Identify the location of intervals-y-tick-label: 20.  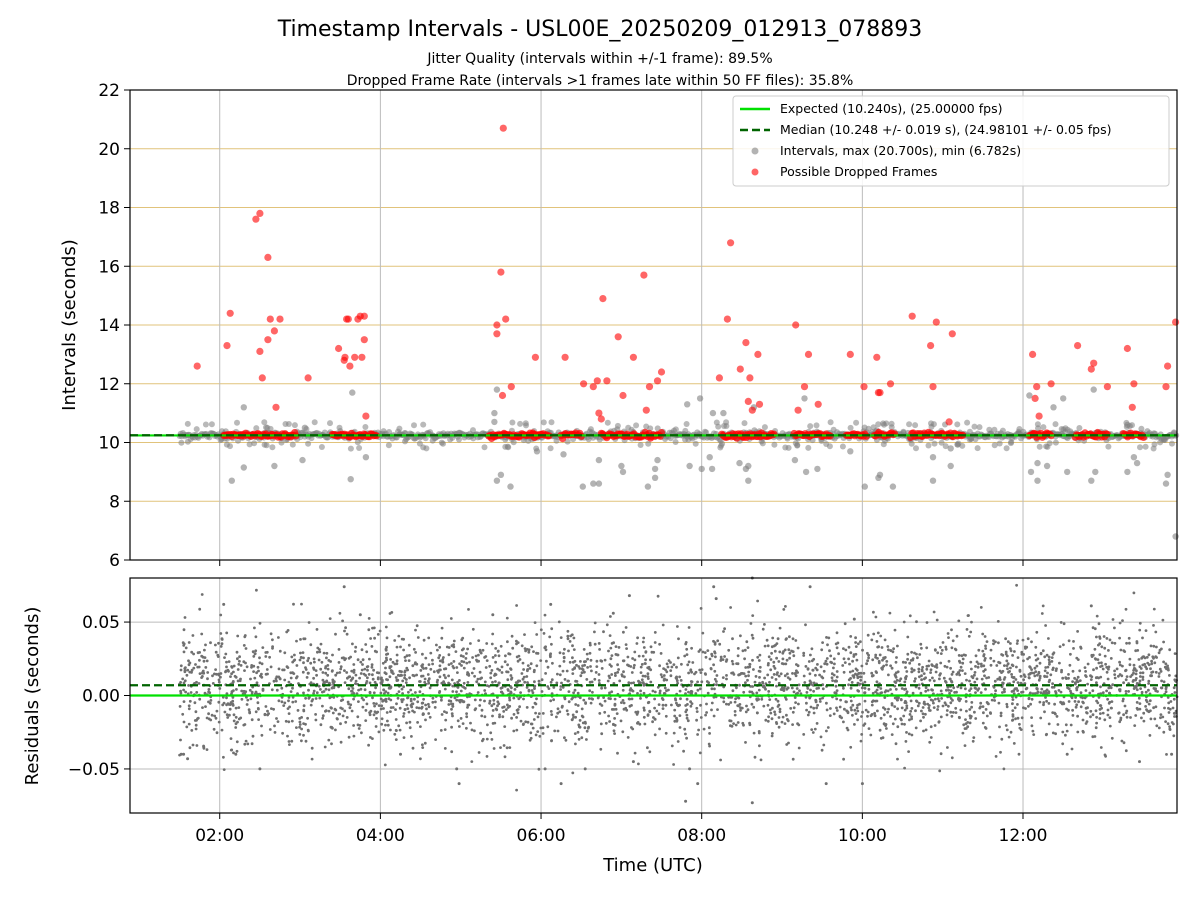
(109, 150).